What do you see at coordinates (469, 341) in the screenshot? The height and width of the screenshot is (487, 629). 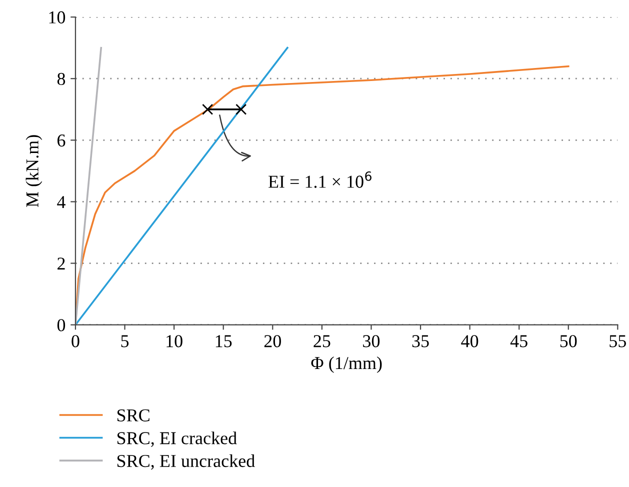 I see `x-tick-label: 40` at bounding box center [469, 341].